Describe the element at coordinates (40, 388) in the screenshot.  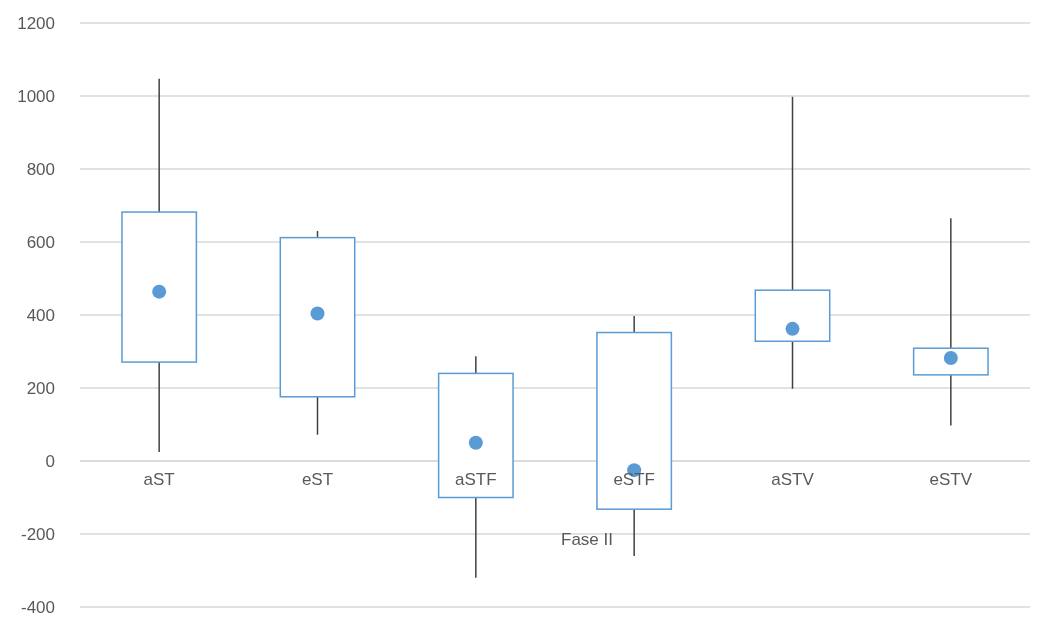
I see `y-tick-label: 200` at that location.